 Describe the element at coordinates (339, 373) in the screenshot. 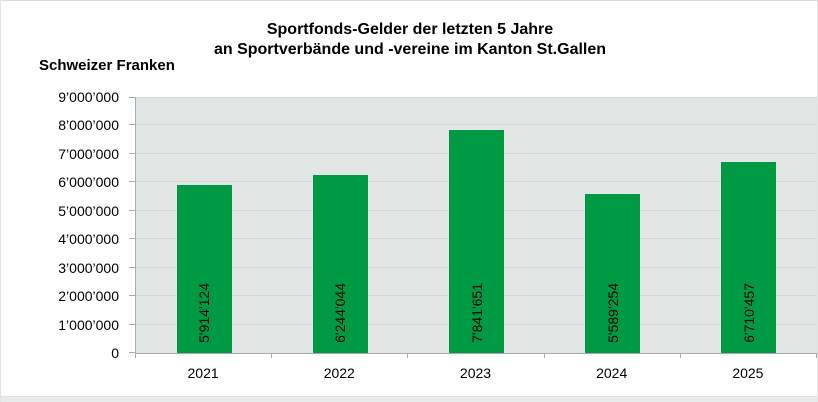

I see `x-axis-tick-label: 2022` at that location.